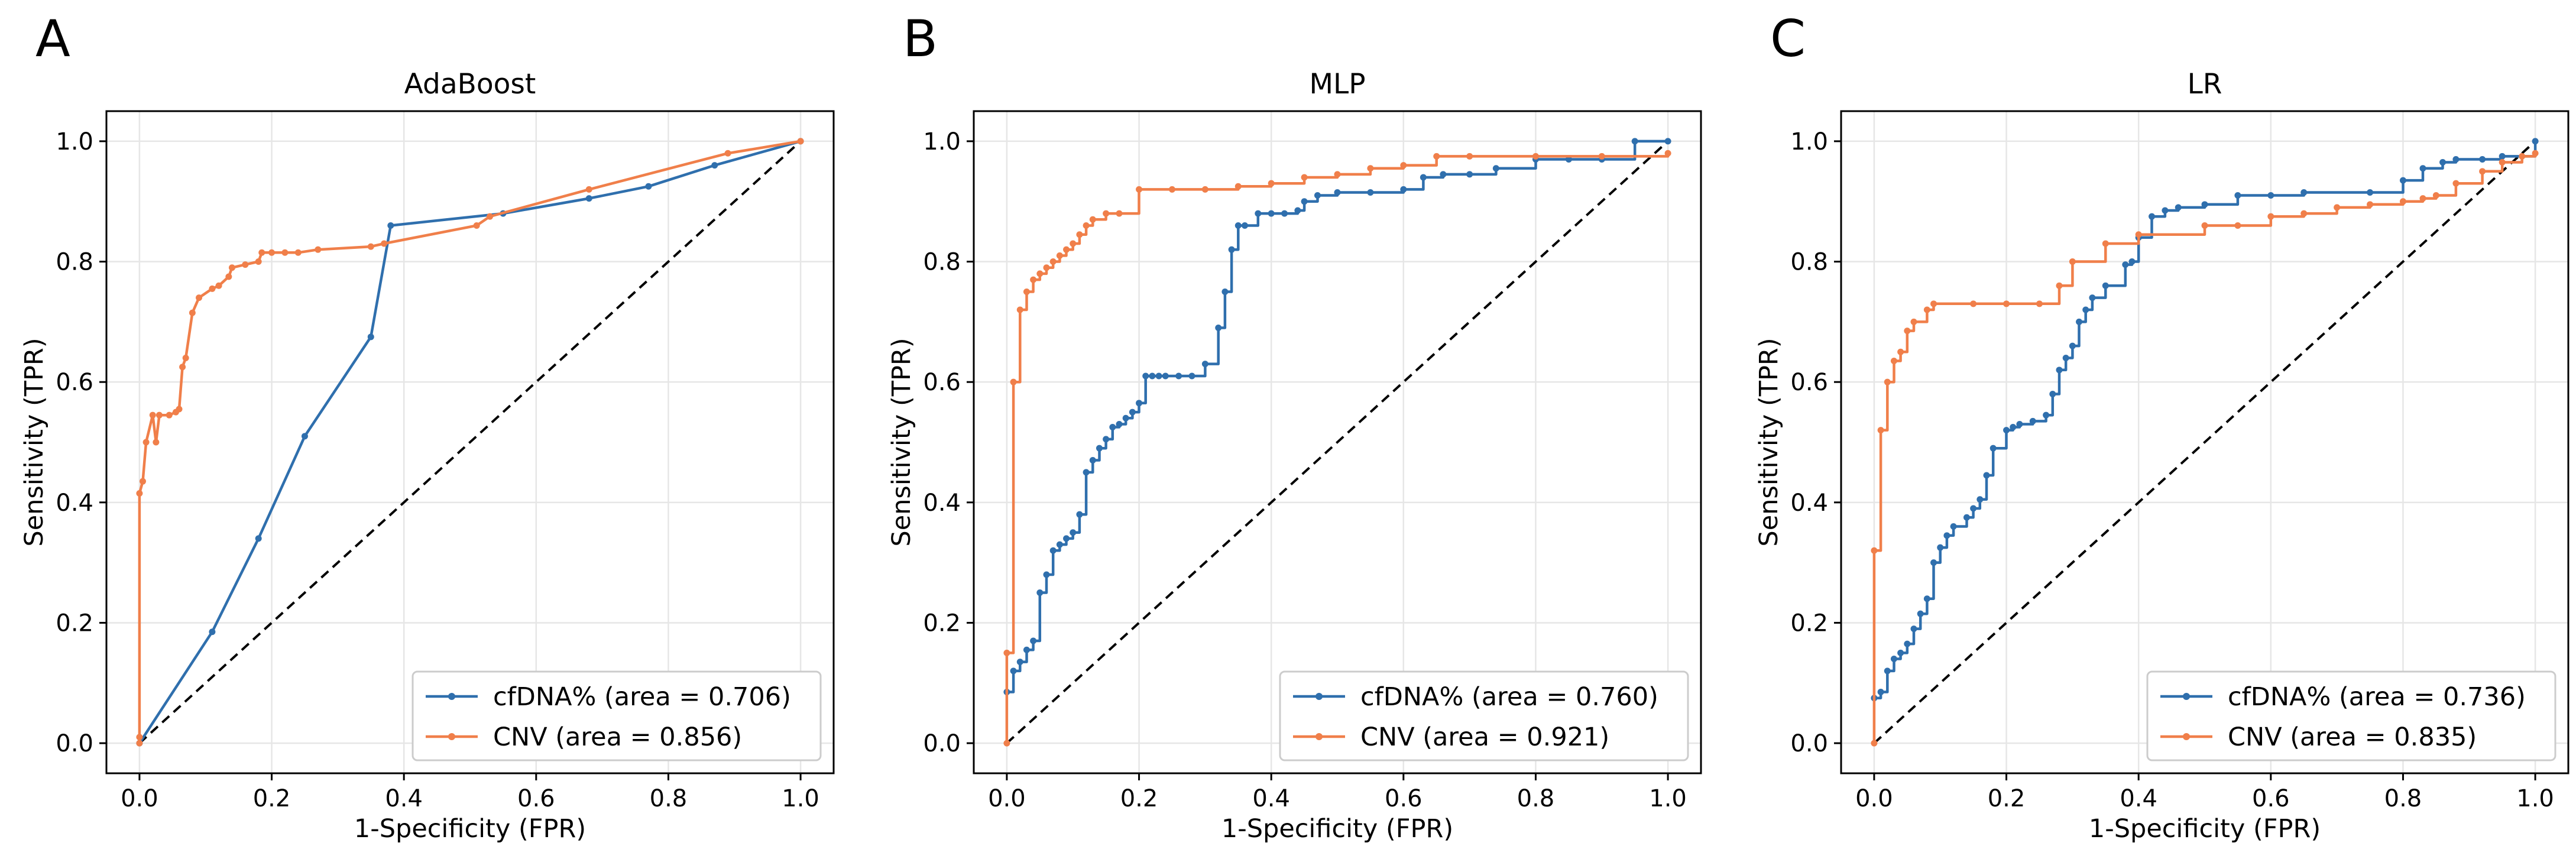  Describe the element at coordinates (1809, 141) in the screenshot. I see `y-tick-label: 1.0` at that location.